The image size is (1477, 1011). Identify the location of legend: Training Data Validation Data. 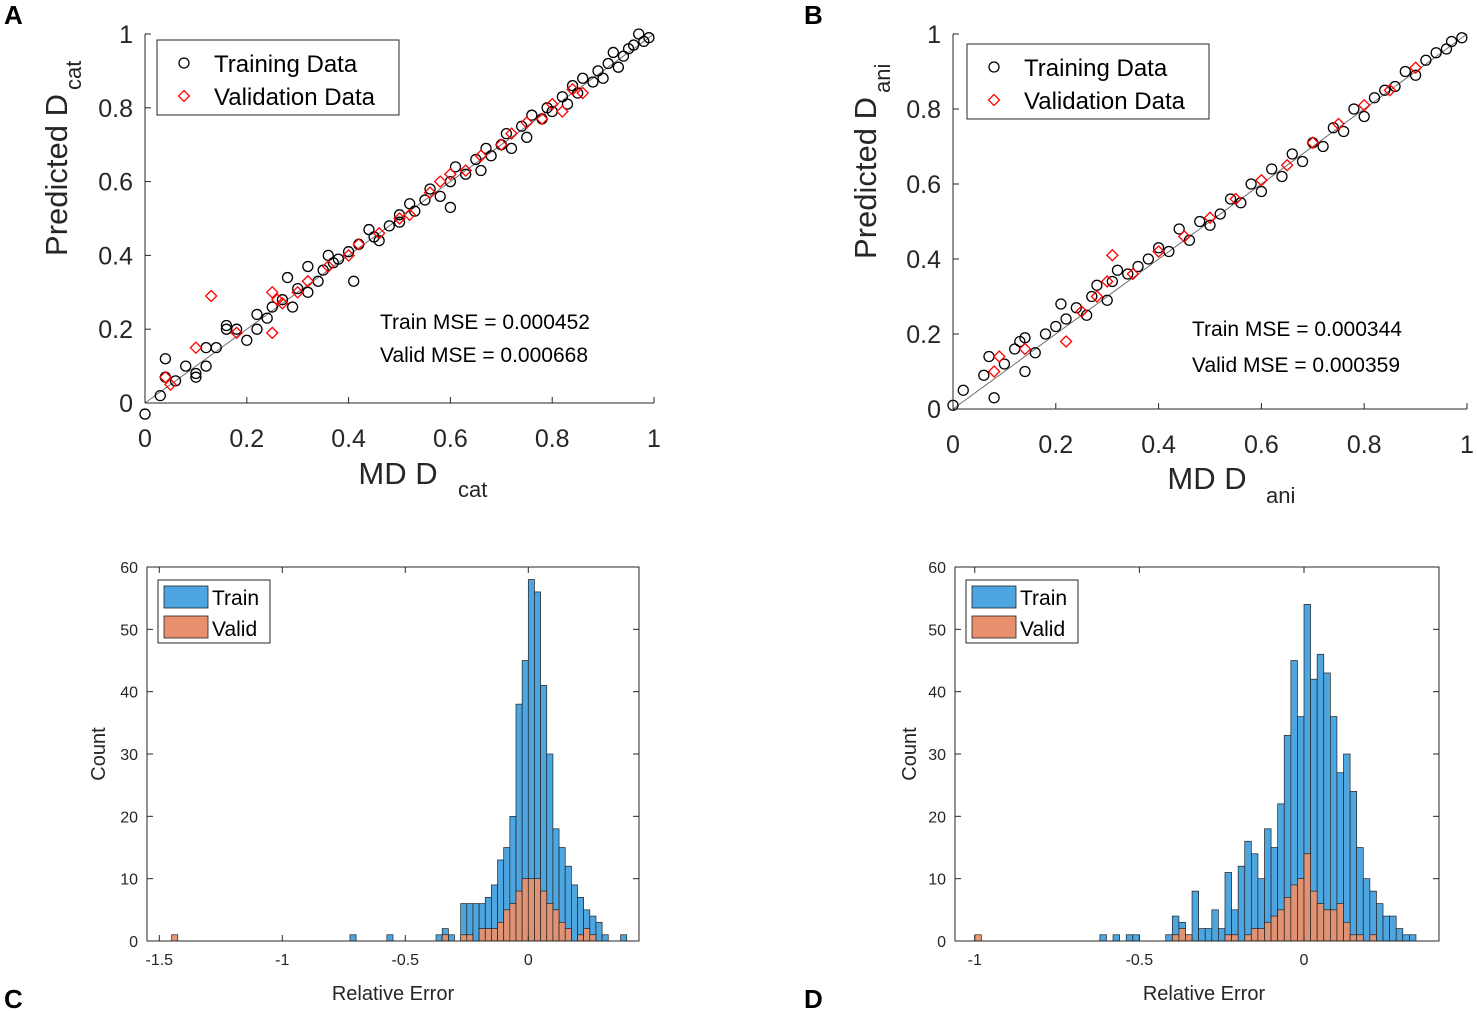
(278, 77).